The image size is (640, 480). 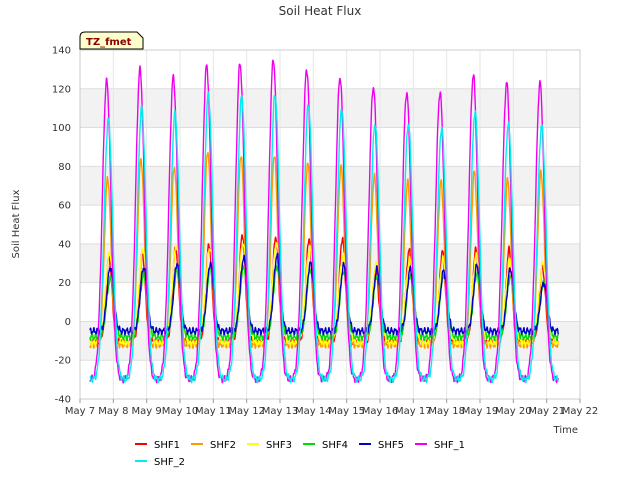 What do you see at coordinates (546, 411) in the screenshot?
I see `x-tick-label: May 21` at bounding box center [546, 411].